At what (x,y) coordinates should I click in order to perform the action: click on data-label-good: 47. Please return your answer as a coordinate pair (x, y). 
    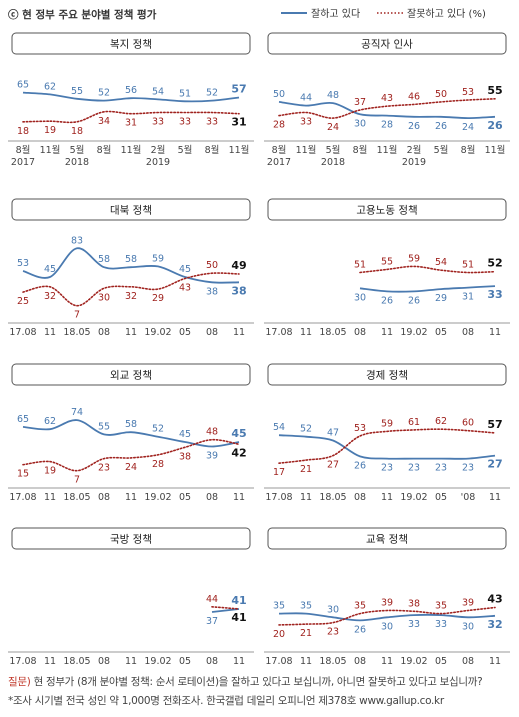
    Looking at the image, I should click on (333, 432).